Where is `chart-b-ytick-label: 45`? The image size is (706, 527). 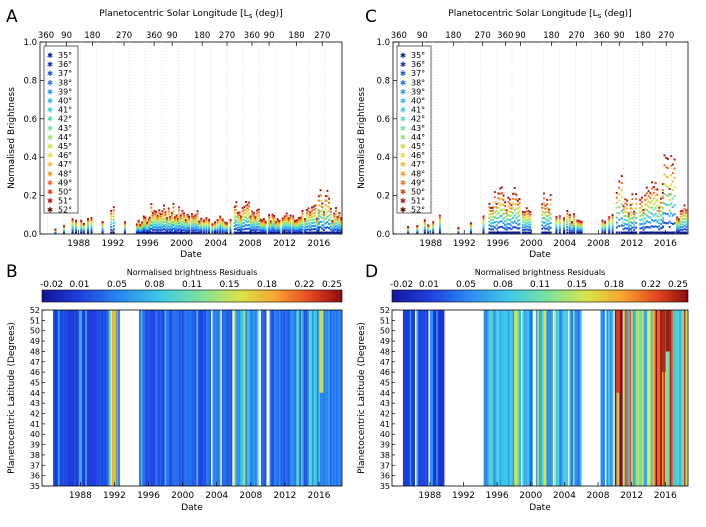 chart-b-ytick-label: 45 is located at coordinates (35, 382).